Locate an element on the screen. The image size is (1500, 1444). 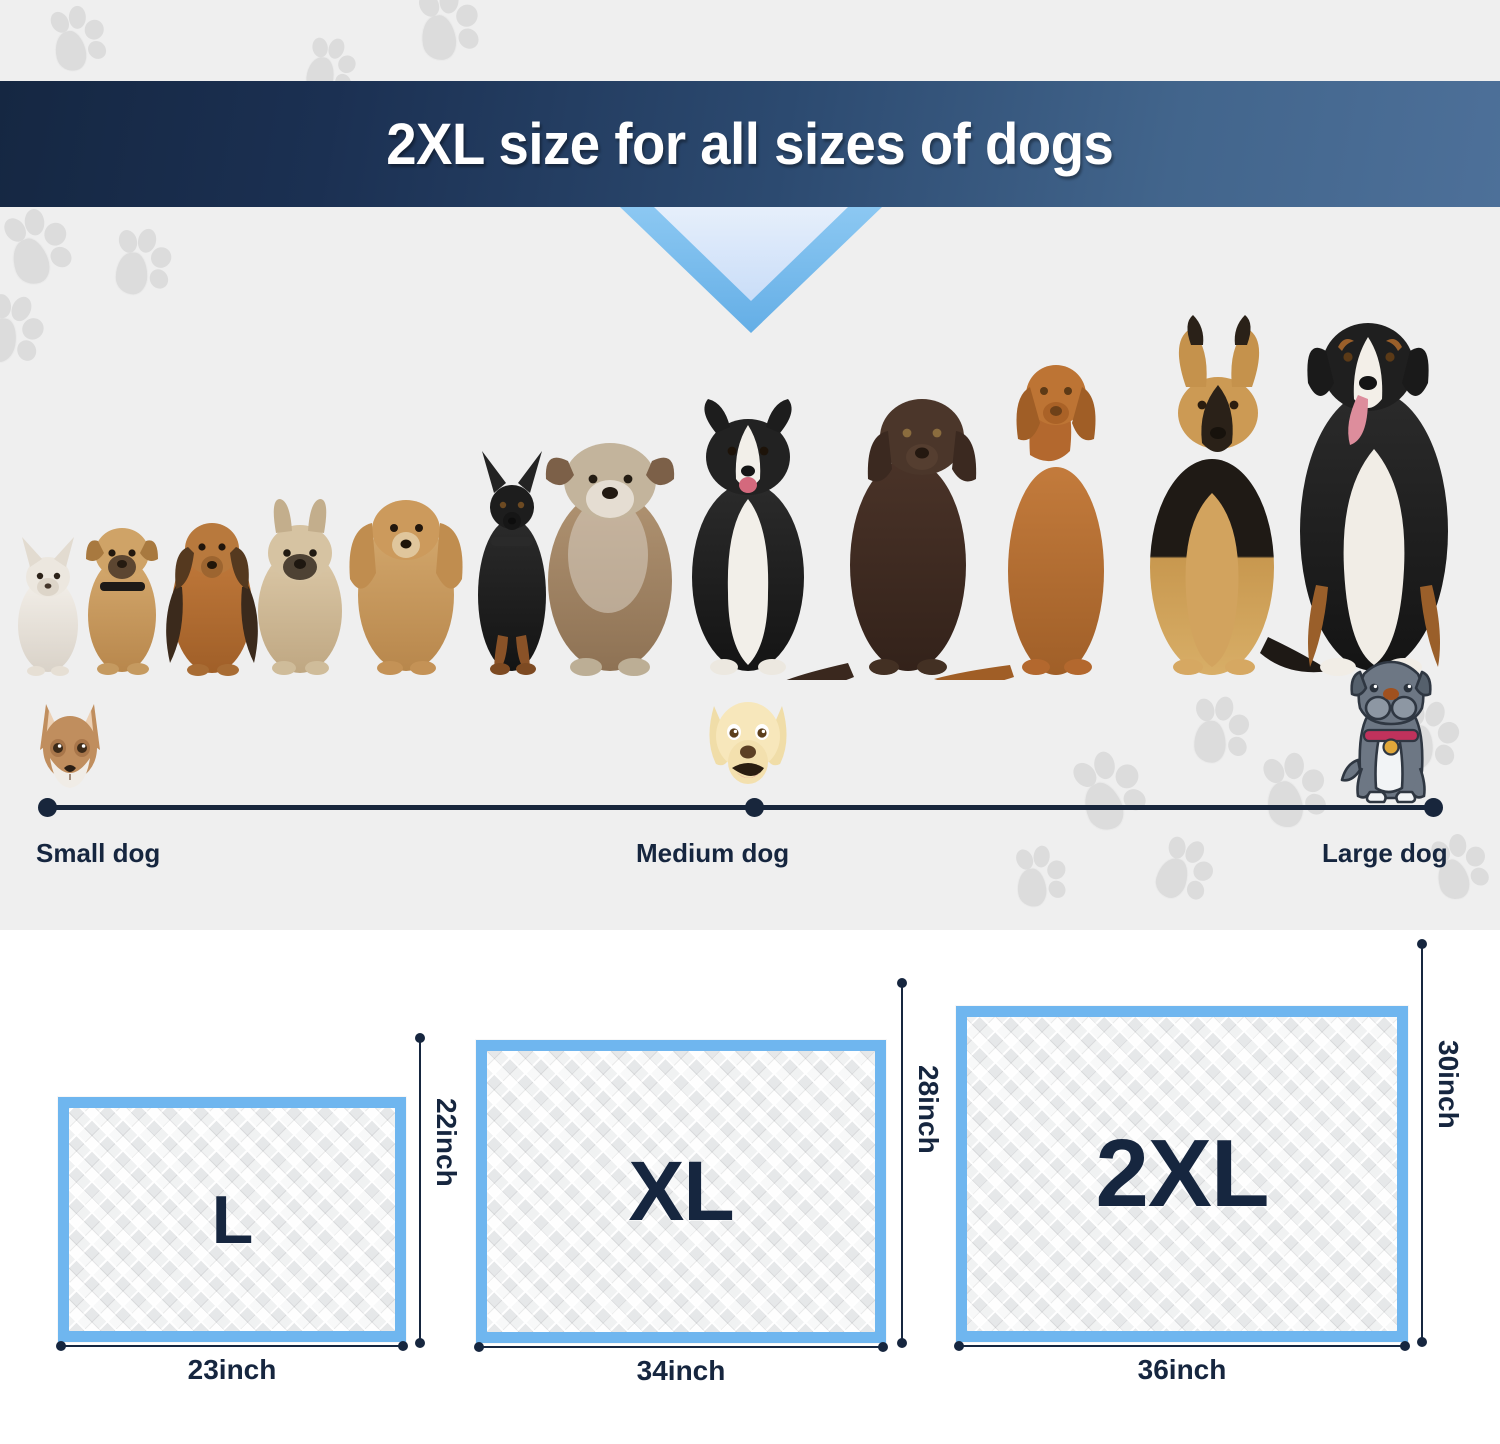
pad-size-label-2xl: 2XL is located at coordinates (1182, 1173).